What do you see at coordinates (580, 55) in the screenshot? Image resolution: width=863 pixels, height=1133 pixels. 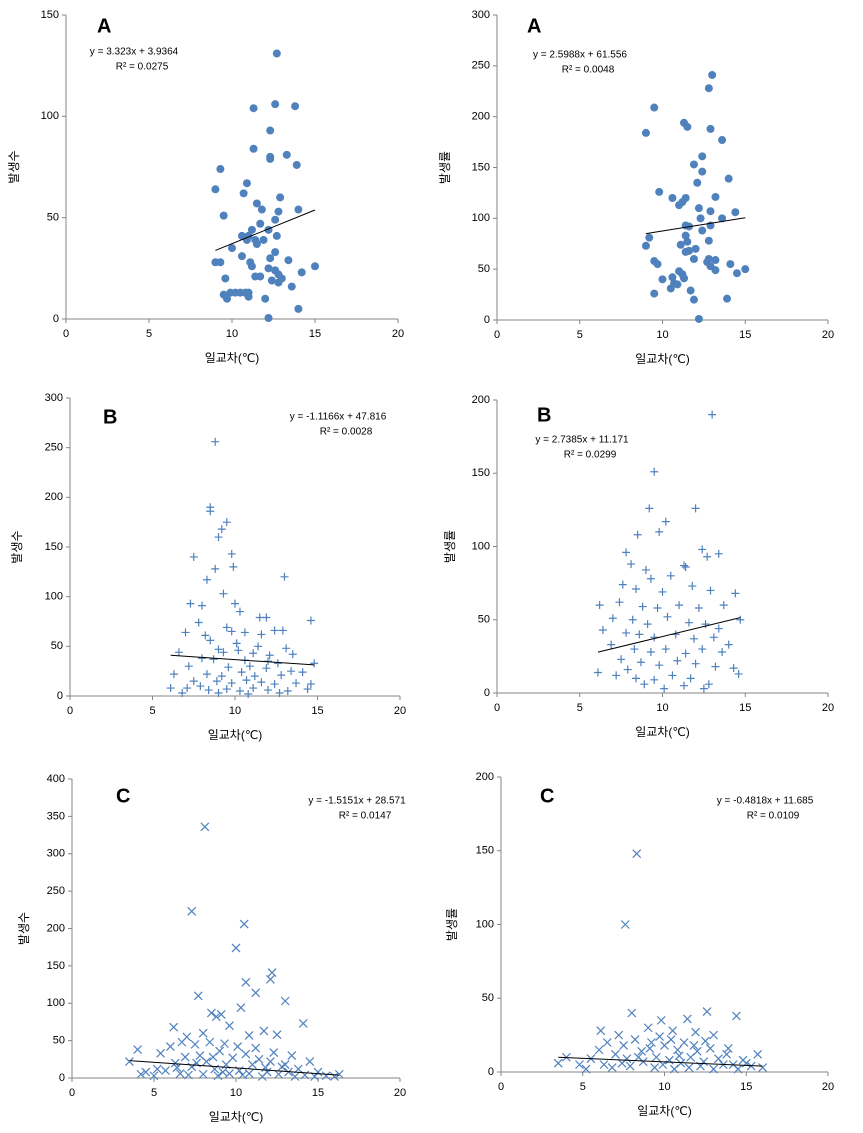 I see `annotation: y = 2.5988x + 61.556` at bounding box center [580, 55].